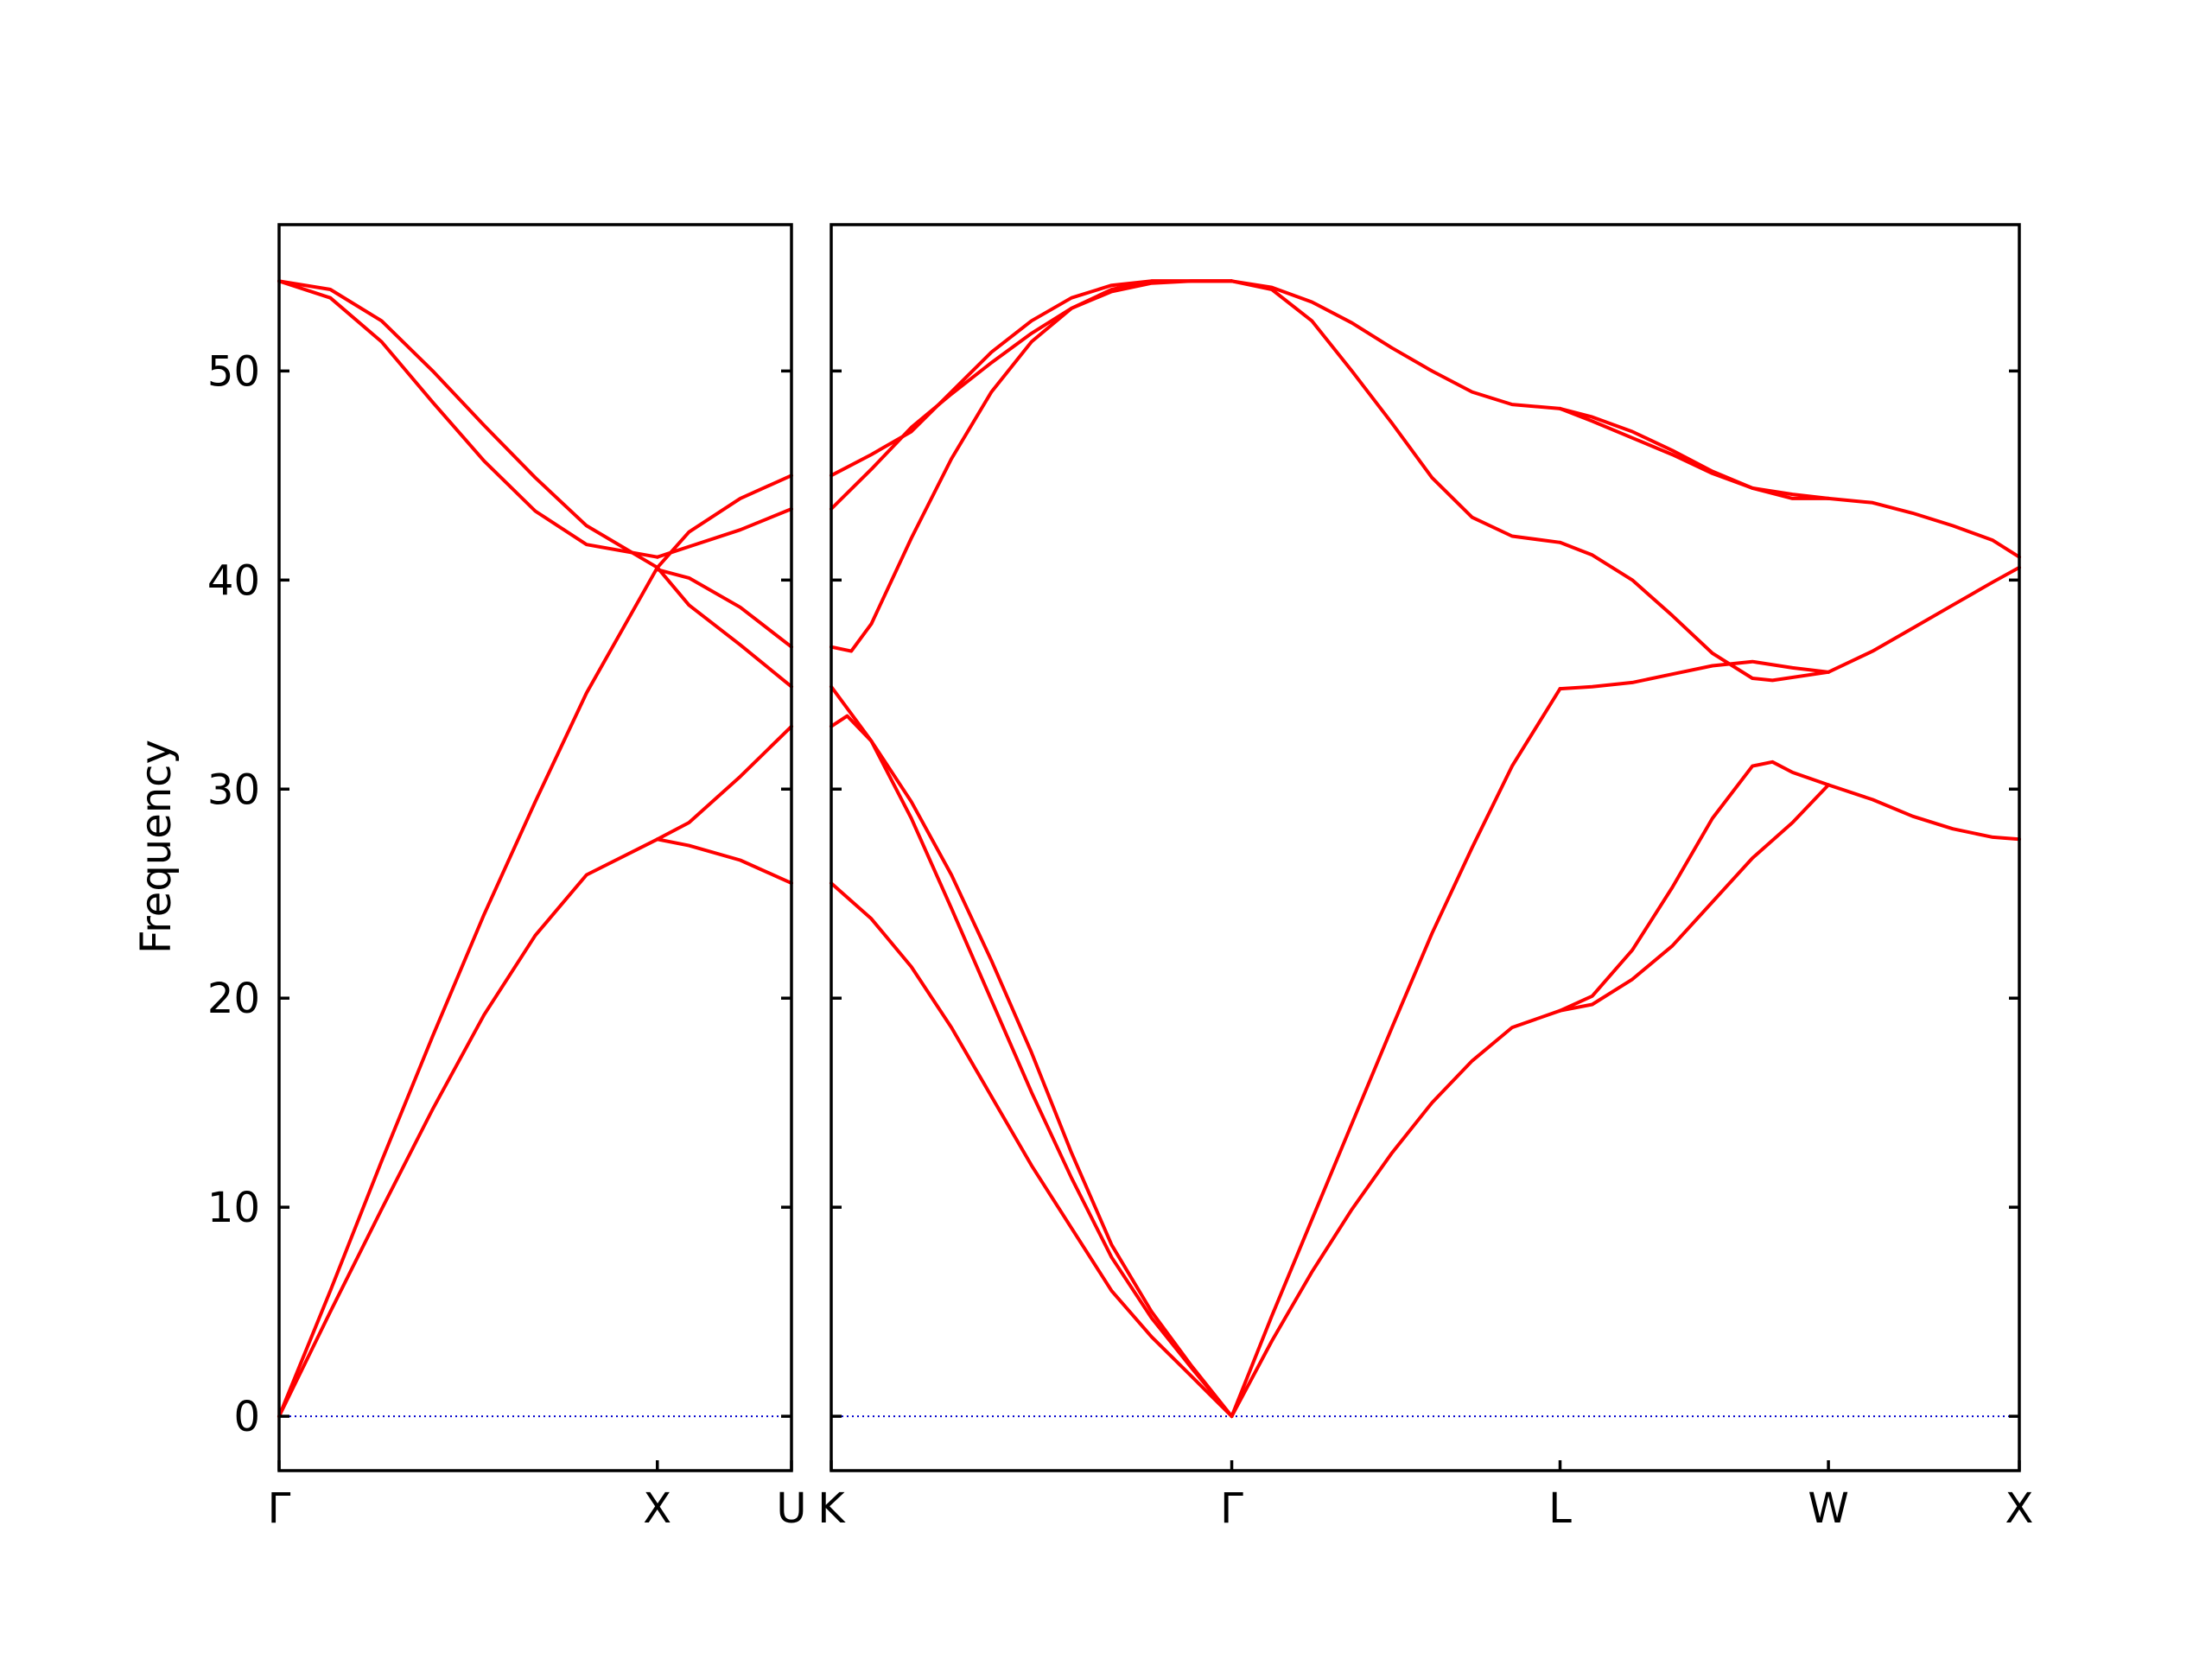  What do you see at coordinates (246, 1417) in the screenshot?
I see `y-tick-label: 0` at bounding box center [246, 1417].